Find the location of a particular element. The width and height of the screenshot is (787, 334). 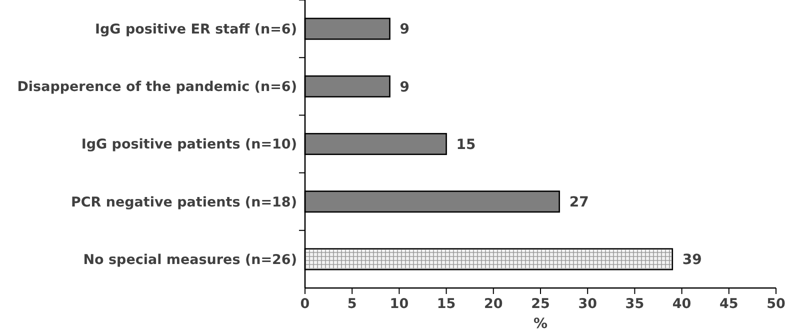

y-tick-label: No special measures (n=26) is located at coordinates (190, 260).